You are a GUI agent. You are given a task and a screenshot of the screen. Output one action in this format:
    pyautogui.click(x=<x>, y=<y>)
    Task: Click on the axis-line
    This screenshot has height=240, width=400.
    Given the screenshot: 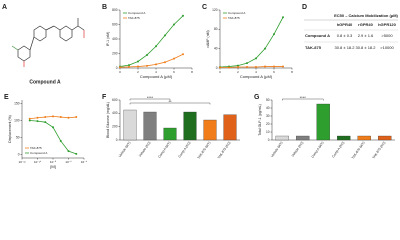 What is the action you would take?
    pyautogui.click(x=333, y=120)
    